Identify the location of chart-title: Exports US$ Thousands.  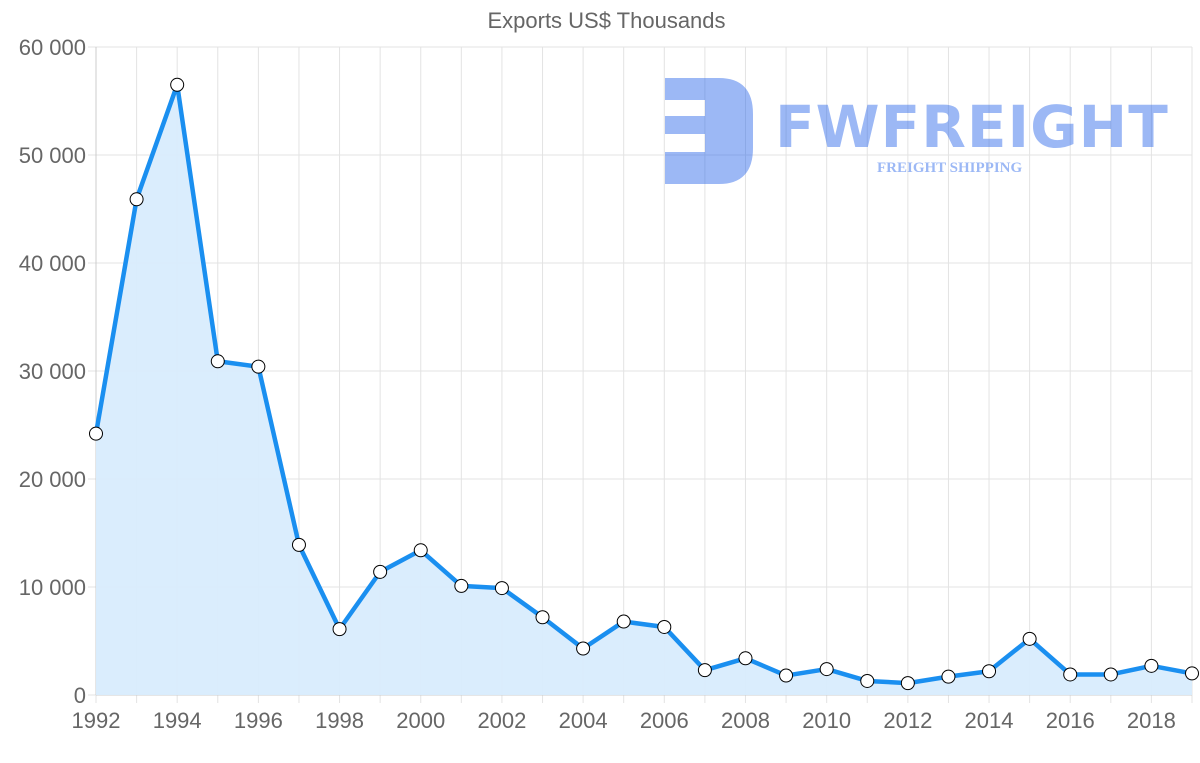
(606, 20).